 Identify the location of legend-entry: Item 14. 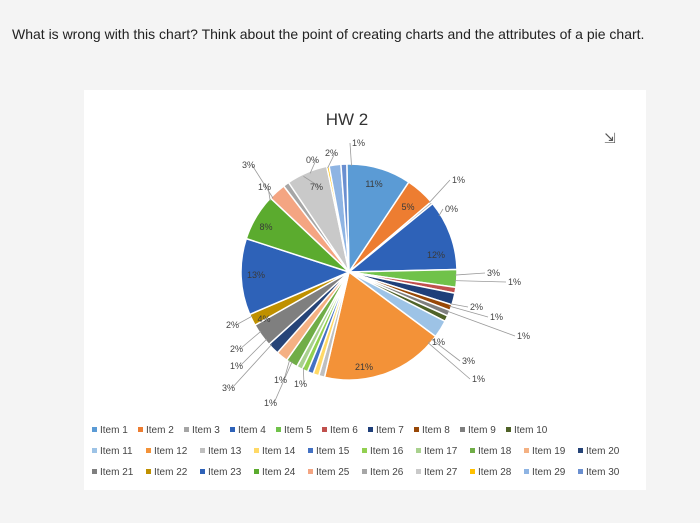
(279, 451).